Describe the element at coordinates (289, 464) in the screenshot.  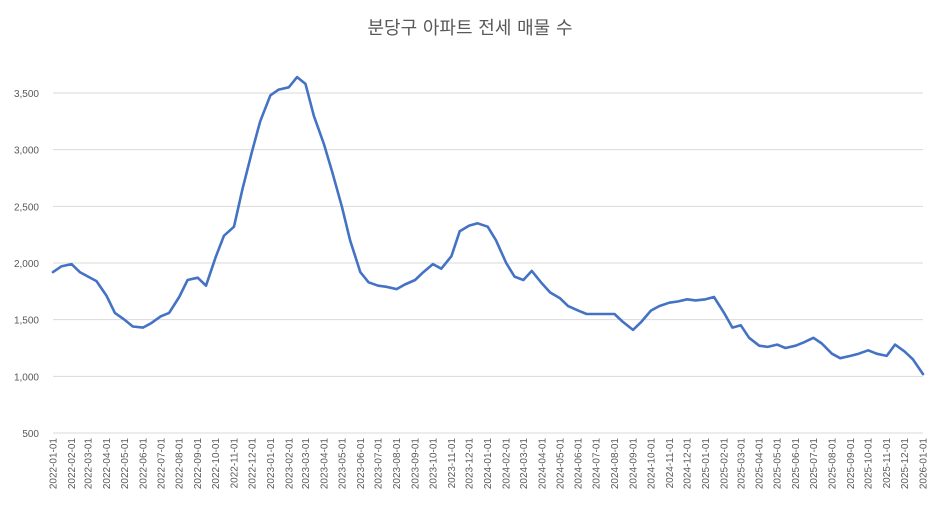
I see `x-tick-label: 2023-02-01` at that location.